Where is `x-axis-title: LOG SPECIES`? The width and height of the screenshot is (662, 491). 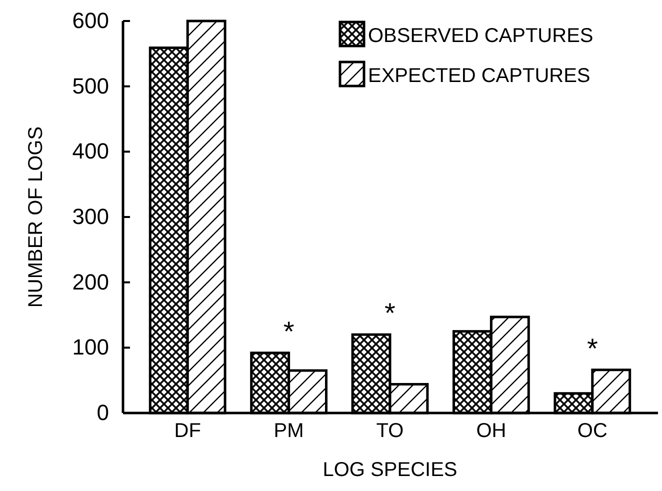 x-axis-title: LOG SPECIES is located at coordinates (390, 470).